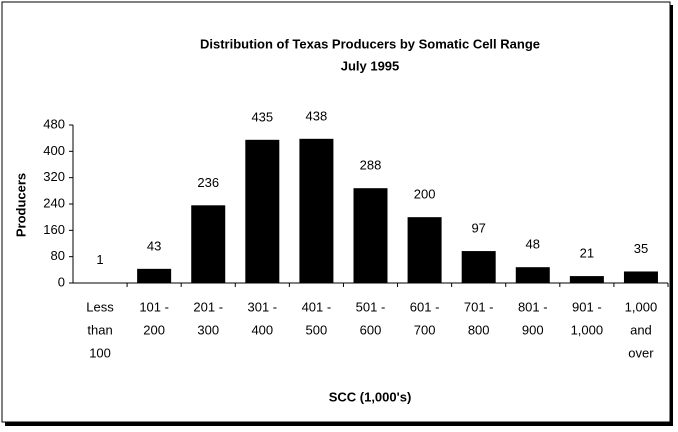 This screenshot has width=678, height=432. Describe the element at coordinates (262, 329) in the screenshot. I see `x-tick-label: 400` at that location.